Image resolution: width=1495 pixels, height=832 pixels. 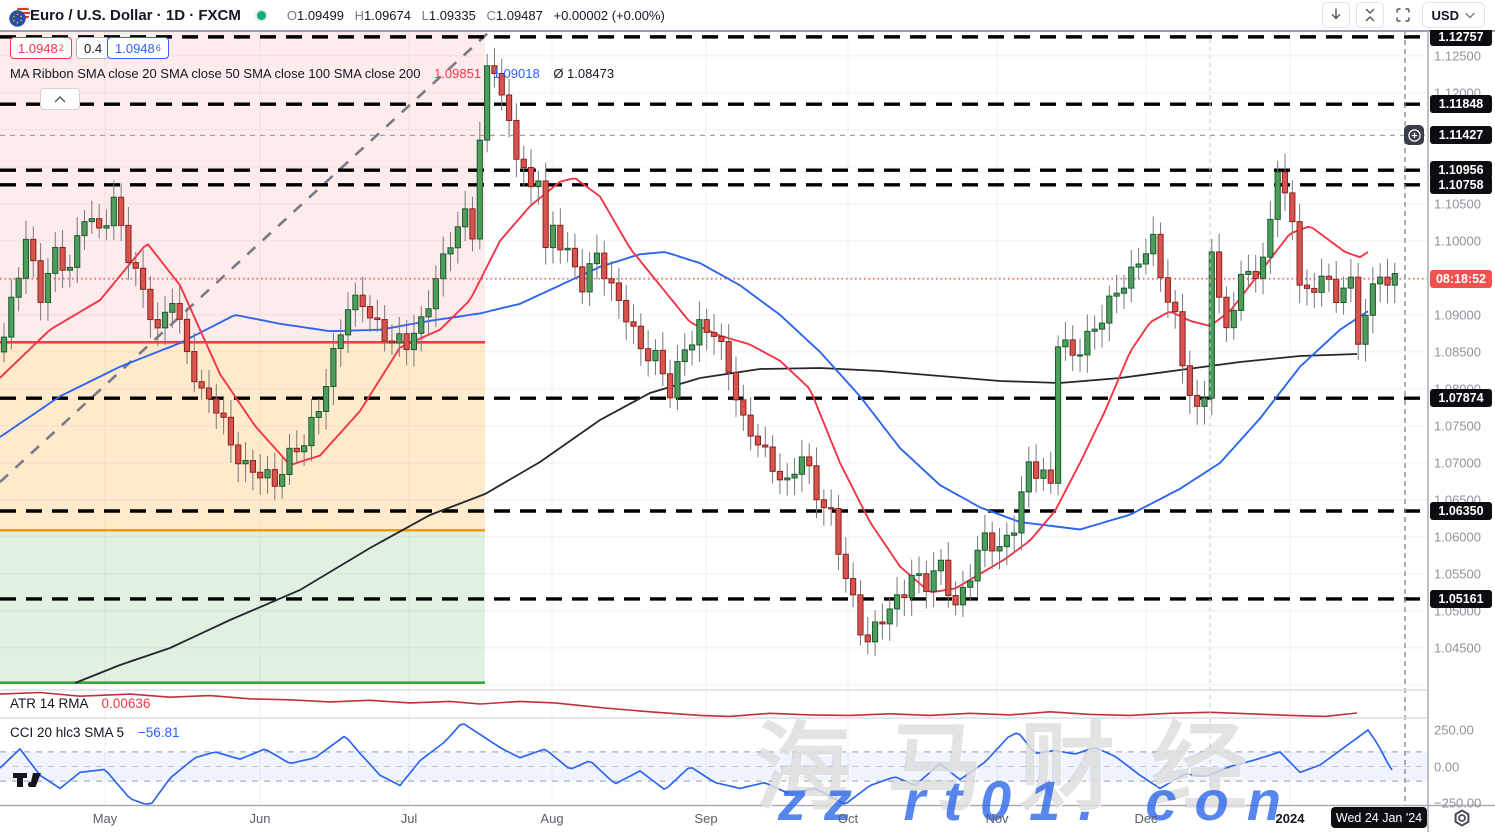 I want to click on demand-zone-green, so click(x=242, y=606).